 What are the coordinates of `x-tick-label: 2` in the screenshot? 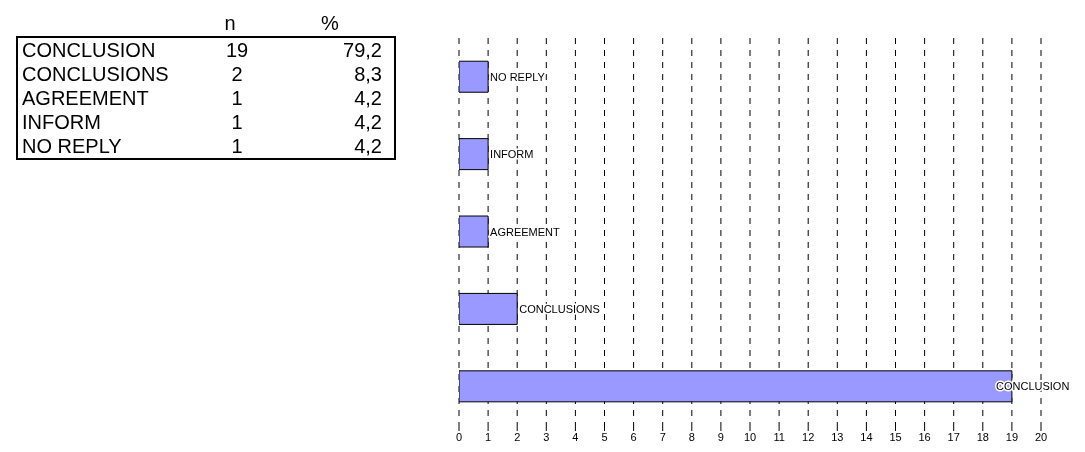 It's located at (517, 436).